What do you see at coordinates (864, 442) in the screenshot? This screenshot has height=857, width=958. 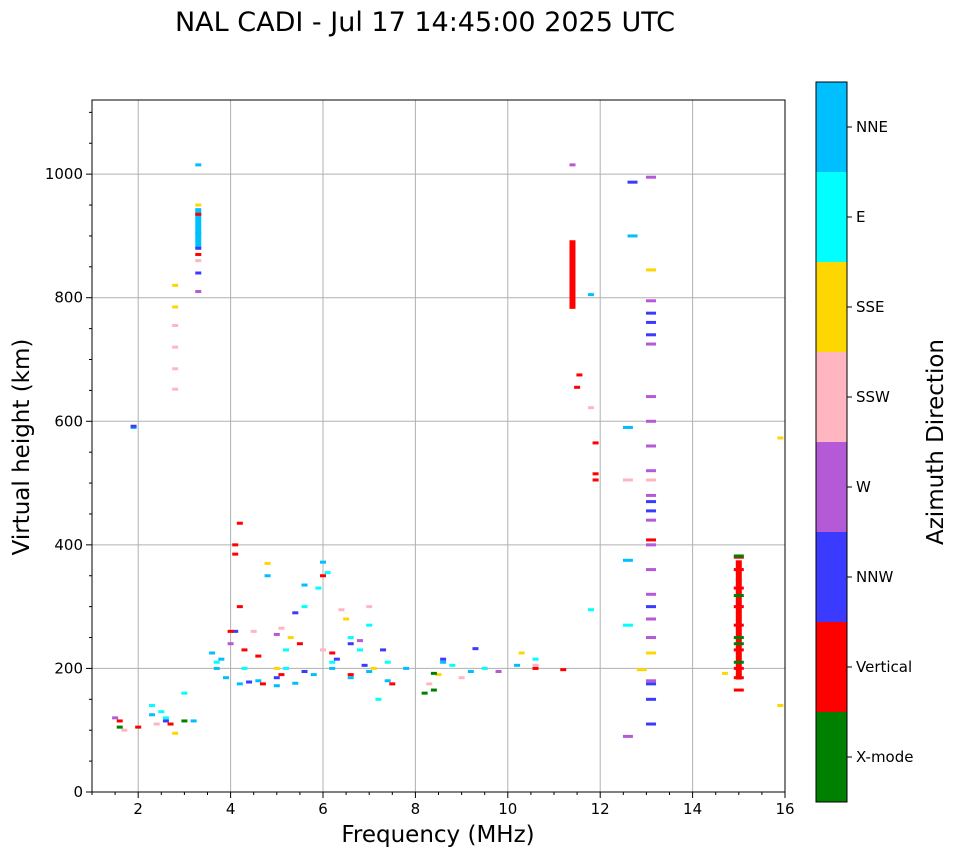 I see `colorbar: X-mode Vertical NNW W SSW SSE E NNE` at bounding box center [864, 442].